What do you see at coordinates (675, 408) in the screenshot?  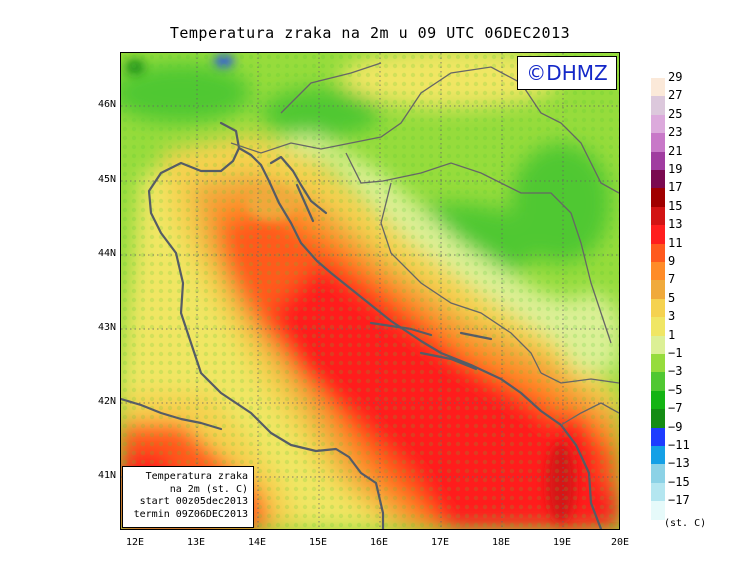 I see `legend-label: −7` at bounding box center [675, 408].